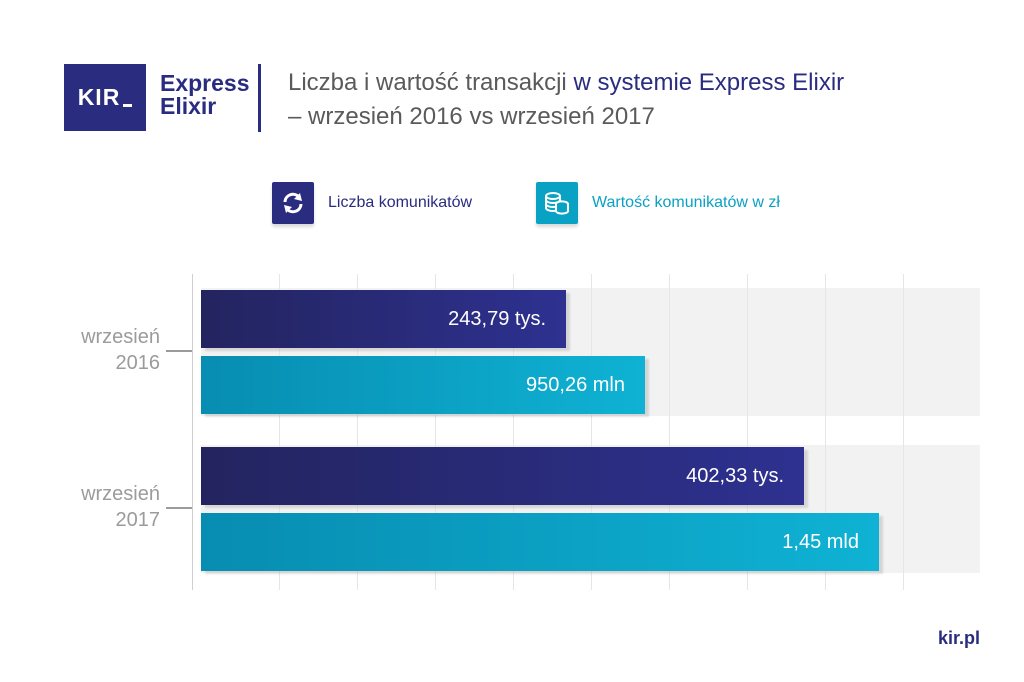 The height and width of the screenshot is (682, 1024). What do you see at coordinates (820, 542) in the screenshot?
I see `bar-data-label: 1,45 mld` at bounding box center [820, 542].